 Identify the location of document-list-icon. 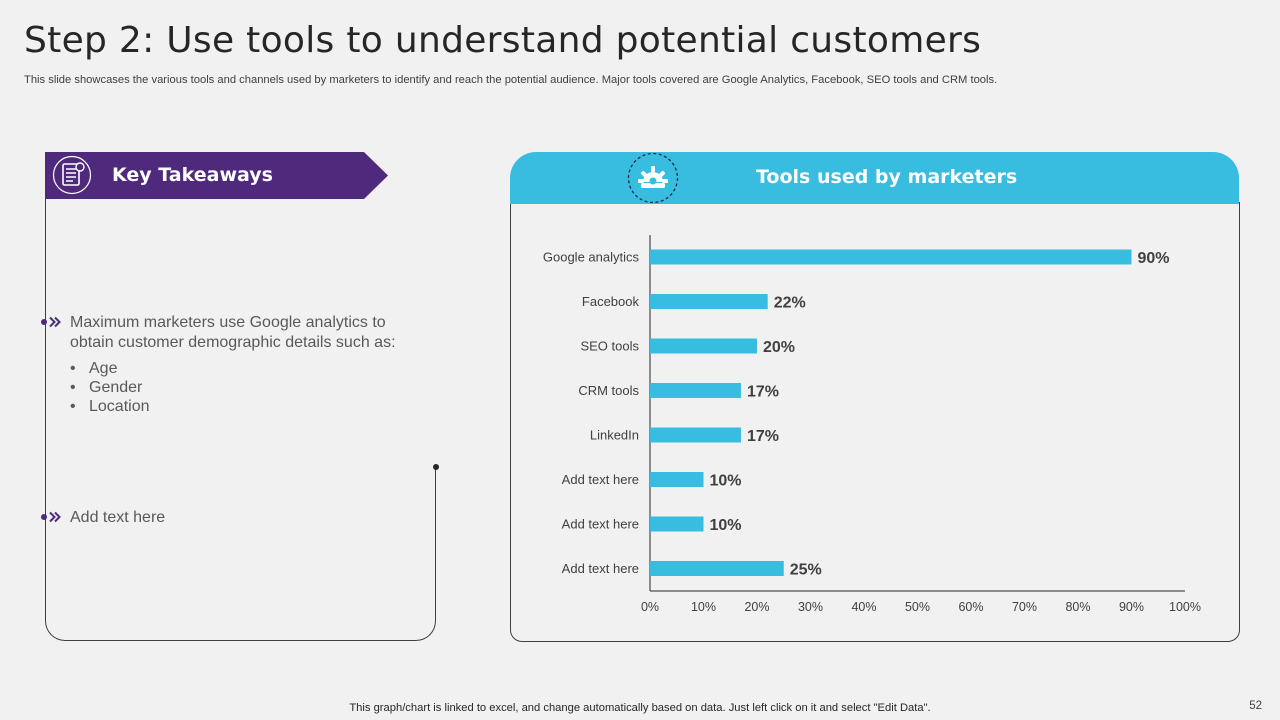
(72, 175).